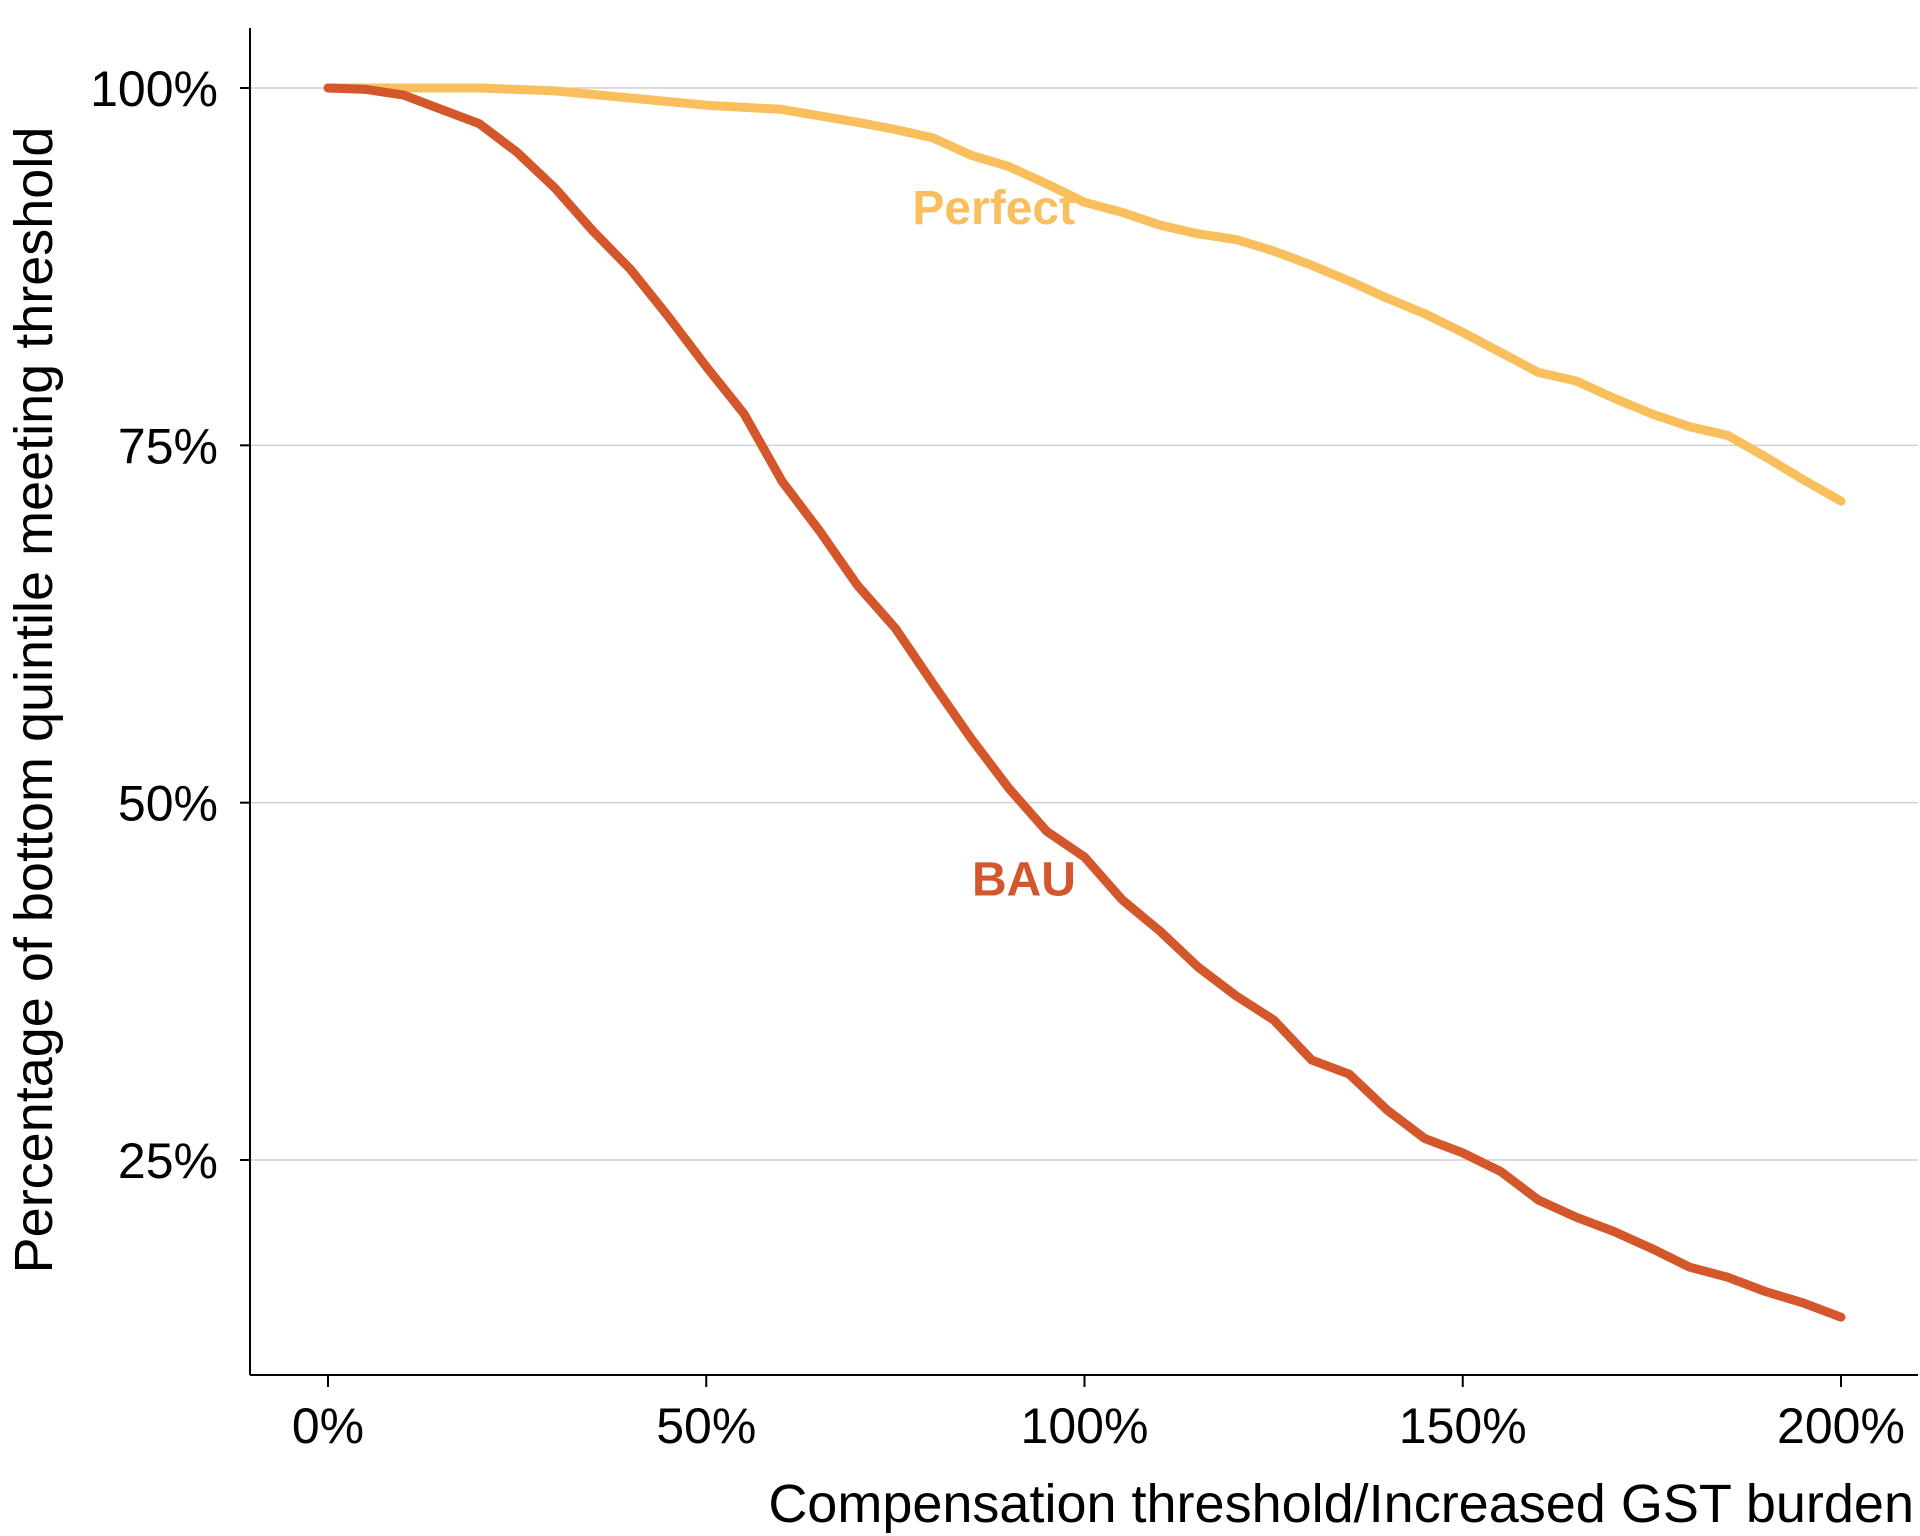 The height and width of the screenshot is (1536, 1920). What do you see at coordinates (1024, 880) in the screenshot?
I see `series-label-bau: BAU` at bounding box center [1024, 880].